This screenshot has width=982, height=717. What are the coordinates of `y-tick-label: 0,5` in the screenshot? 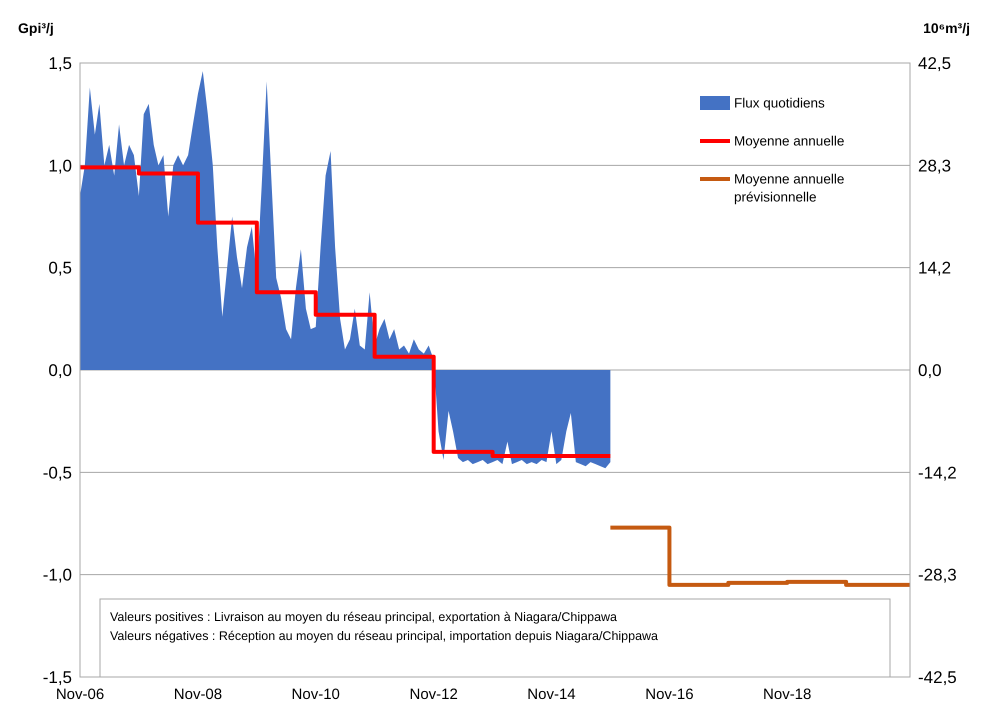 It's located at (60, 268).